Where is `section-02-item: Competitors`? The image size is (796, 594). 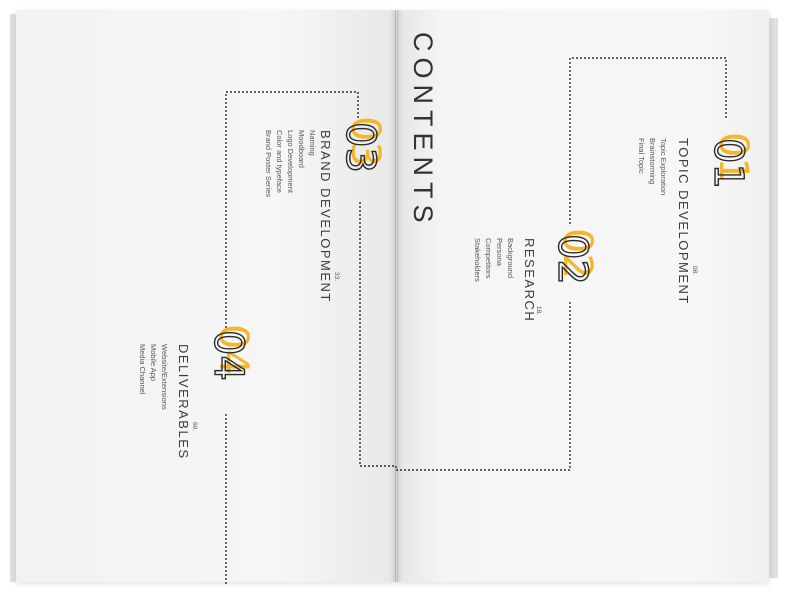 section-02-item: Competitors is located at coordinates (488, 258).